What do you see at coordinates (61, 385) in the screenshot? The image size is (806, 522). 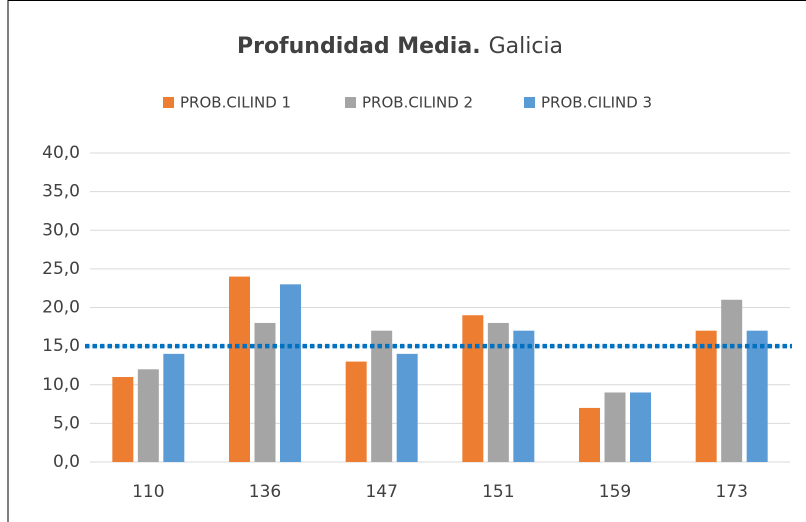 I see `y-tick-label: 10,0` at bounding box center [61, 385].